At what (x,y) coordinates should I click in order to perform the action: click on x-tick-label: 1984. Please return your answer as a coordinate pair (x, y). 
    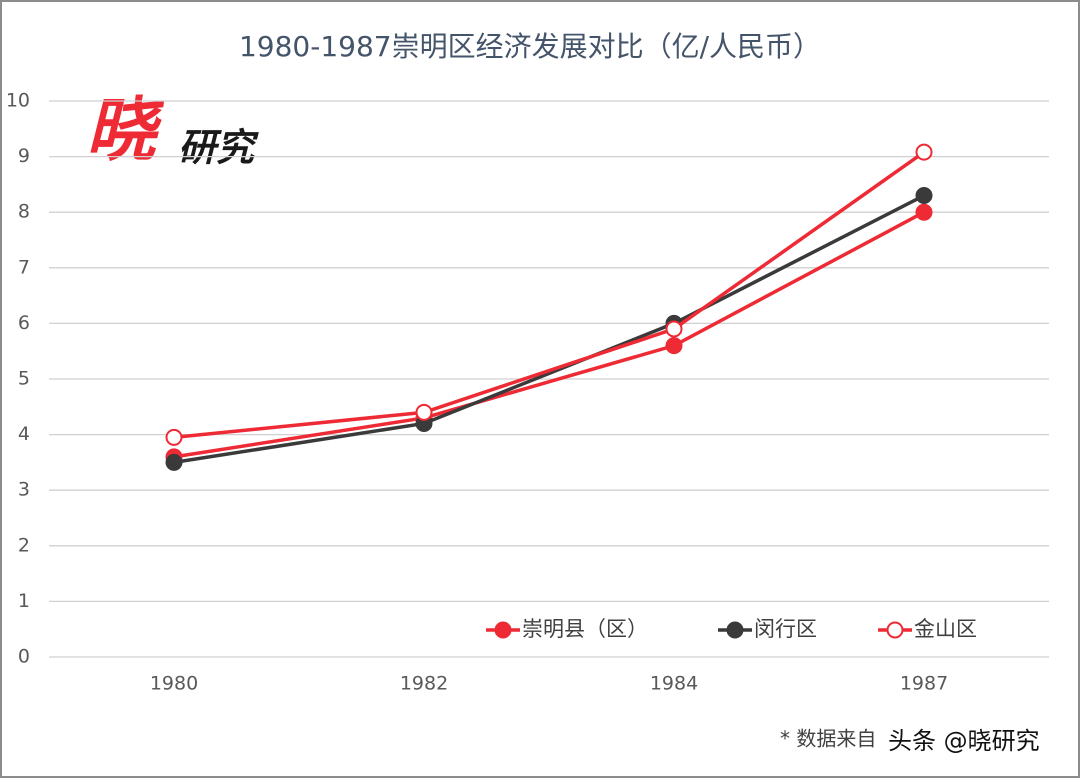
    Looking at the image, I should click on (674, 684).